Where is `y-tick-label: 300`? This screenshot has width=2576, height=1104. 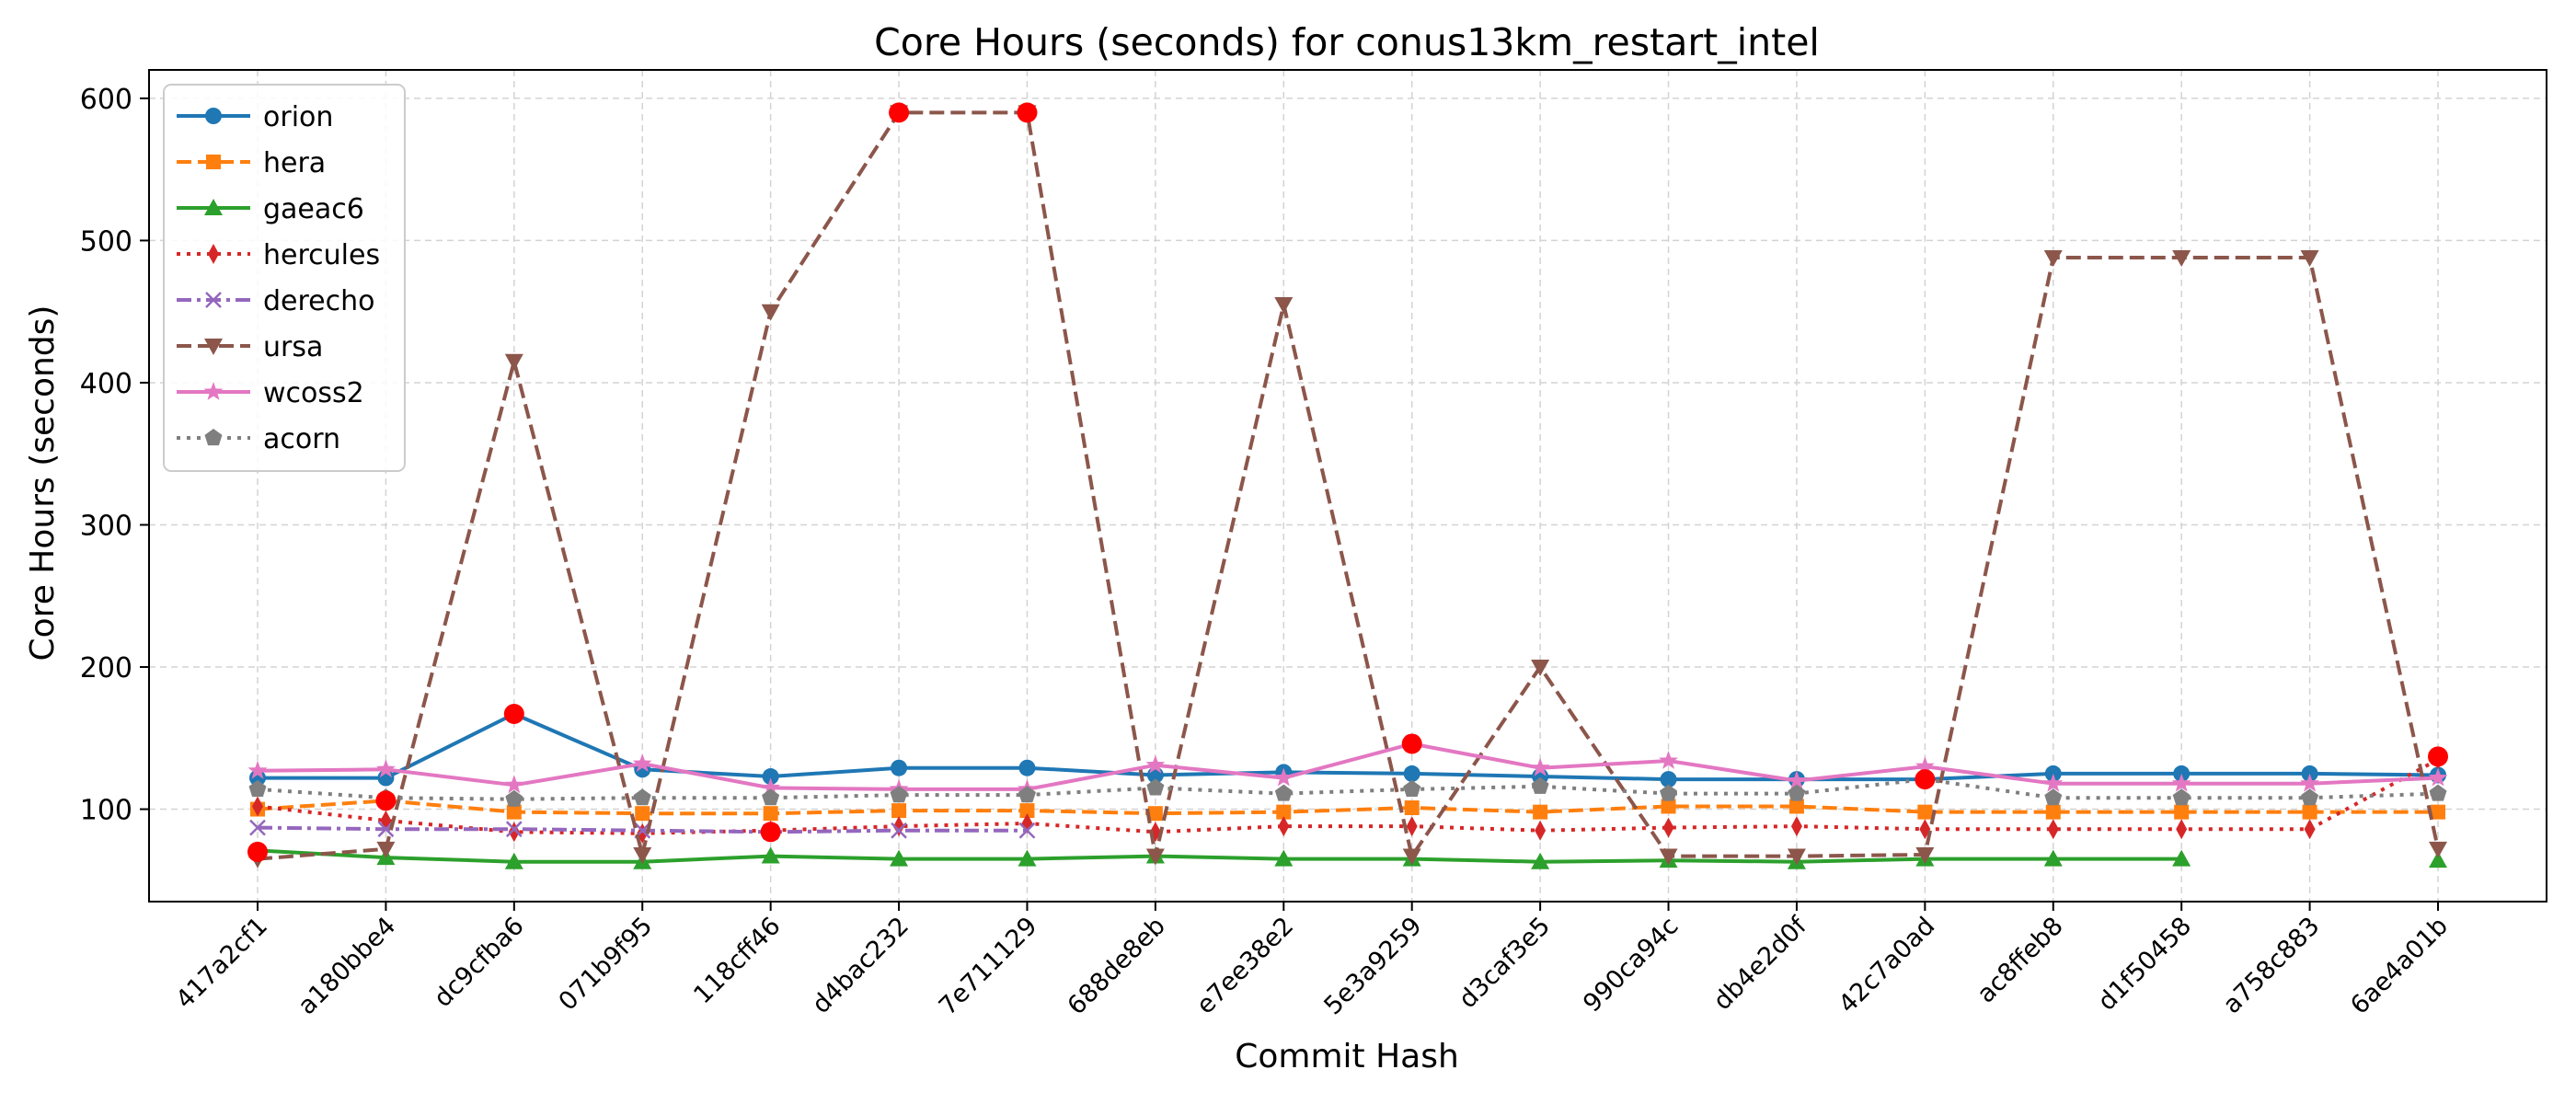 y-tick-label: 300 is located at coordinates (106, 526).